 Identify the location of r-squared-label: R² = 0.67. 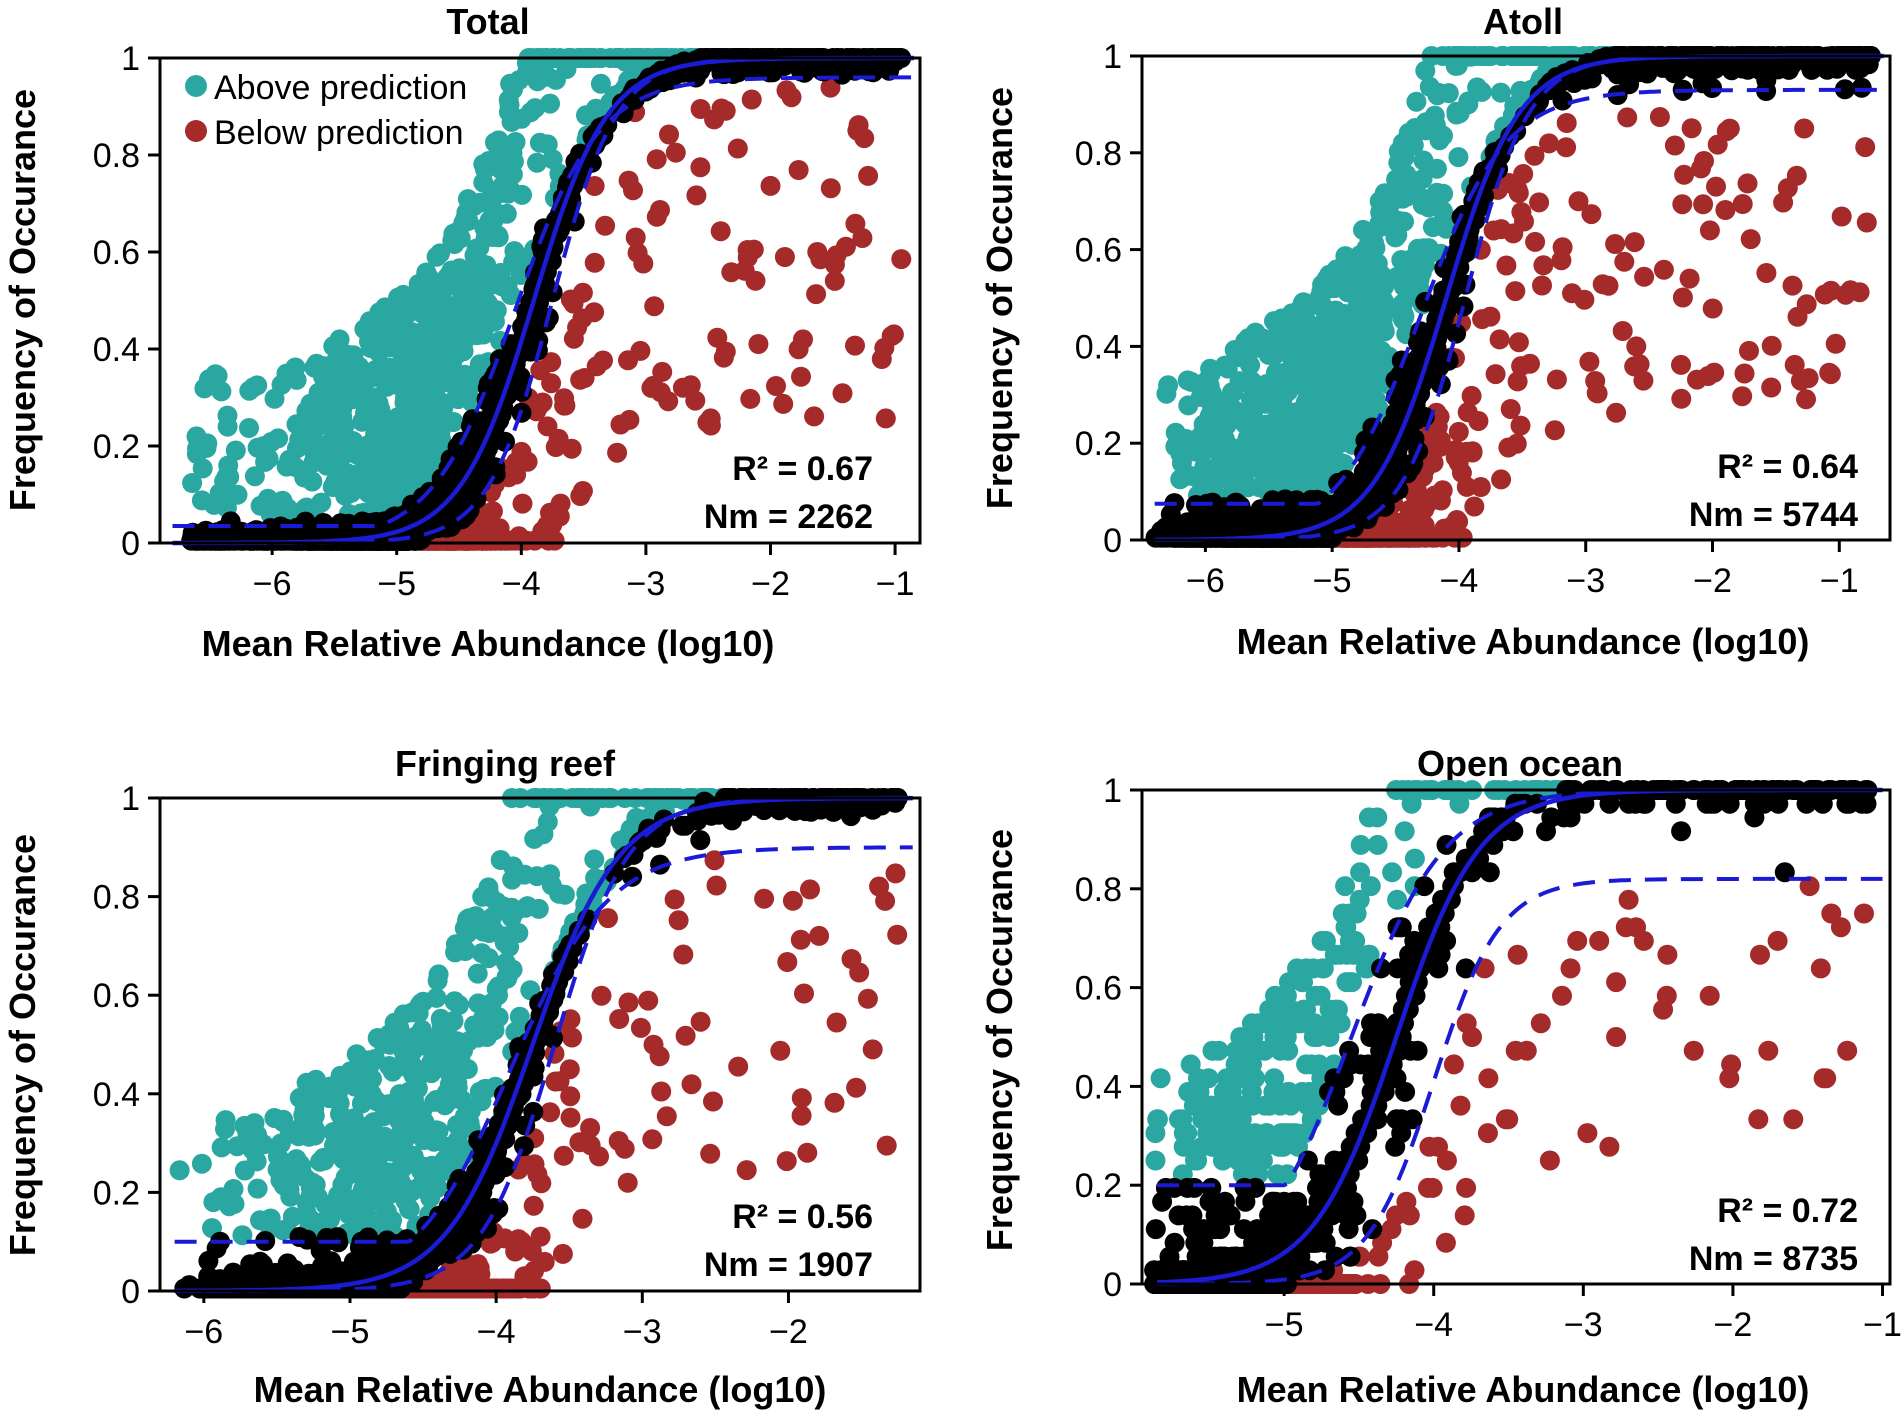
(802, 469).